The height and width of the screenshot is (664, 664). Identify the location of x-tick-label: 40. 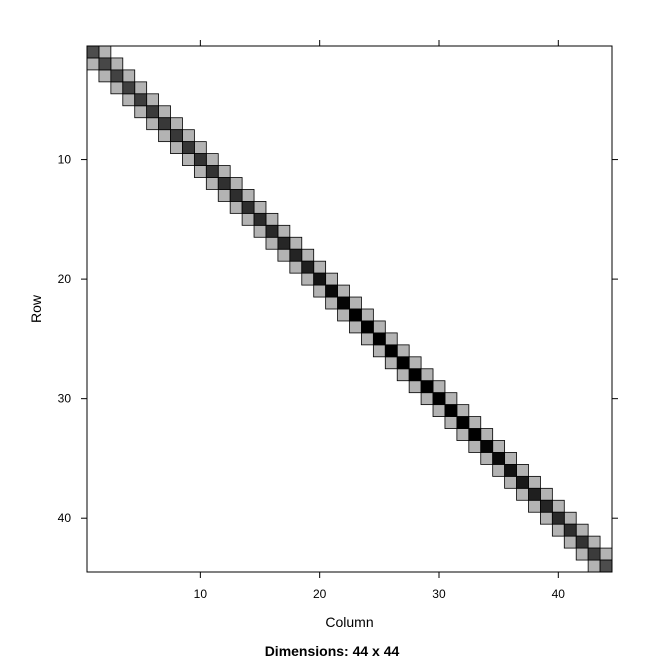
(559, 594).